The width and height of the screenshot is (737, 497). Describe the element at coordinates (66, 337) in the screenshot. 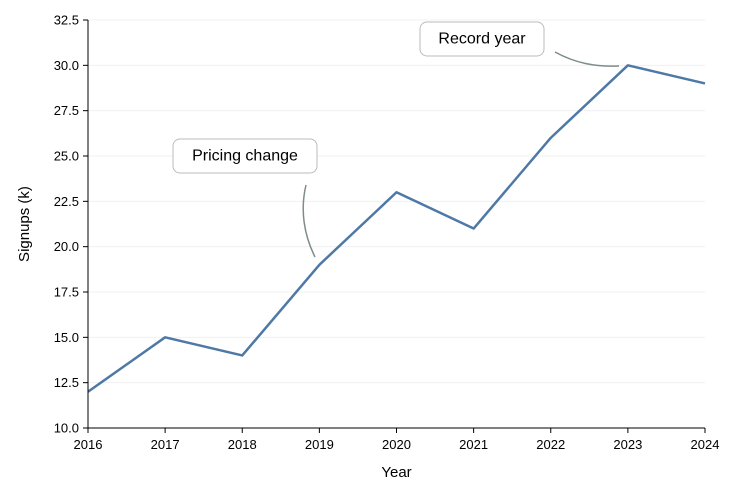

I see `y-tick-label: 15.0` at that location.